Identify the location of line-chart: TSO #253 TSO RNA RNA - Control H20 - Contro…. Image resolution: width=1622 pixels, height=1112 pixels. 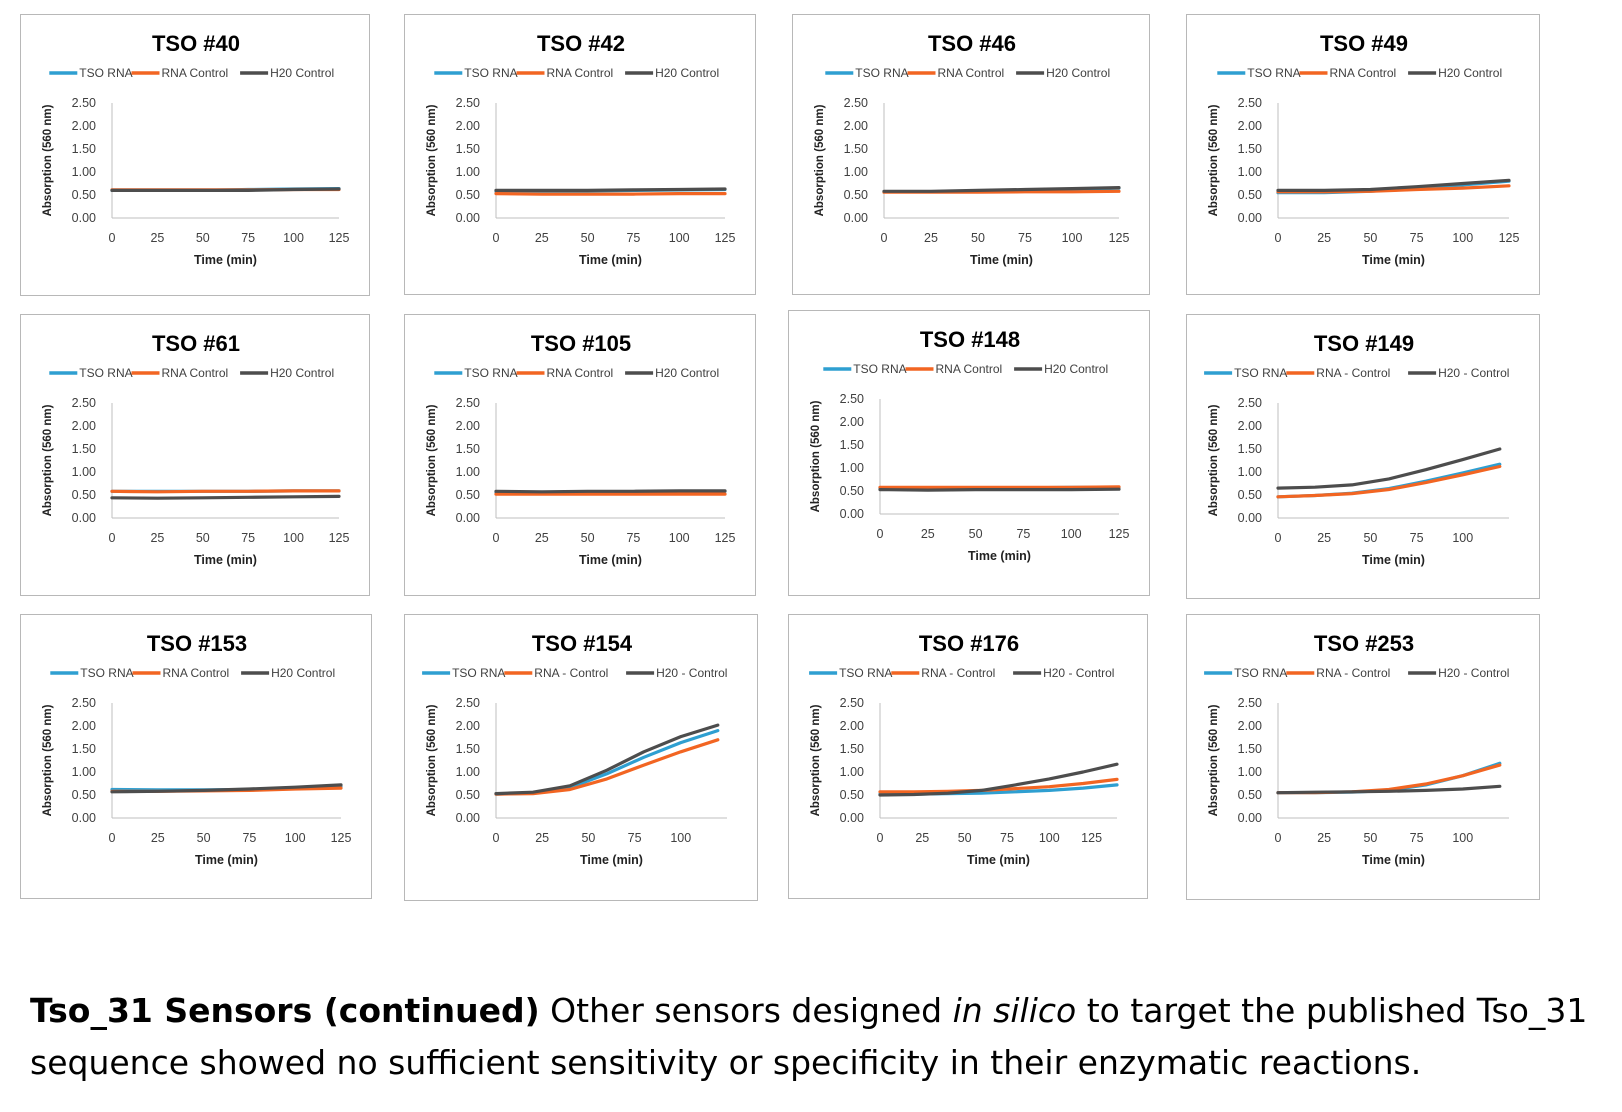
(1356, 749).